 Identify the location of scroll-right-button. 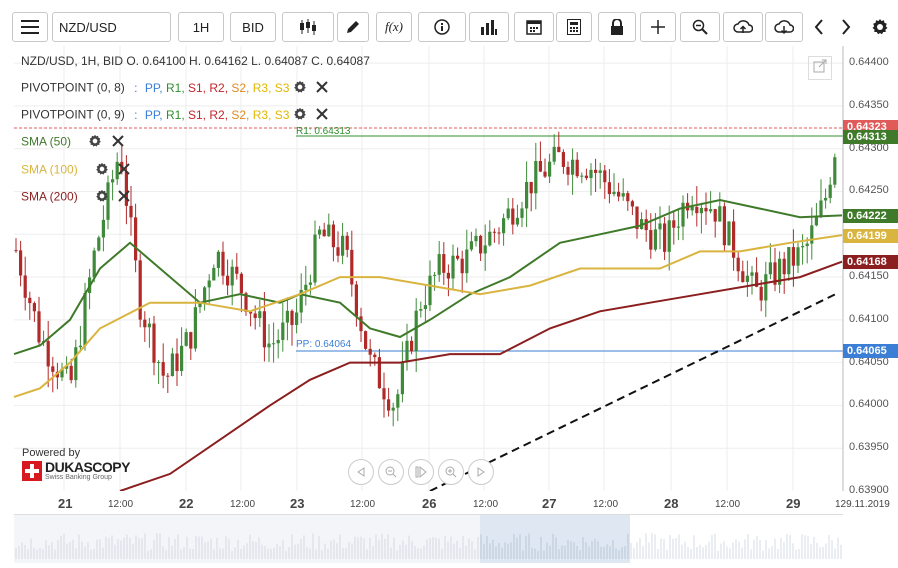
(846, 27).